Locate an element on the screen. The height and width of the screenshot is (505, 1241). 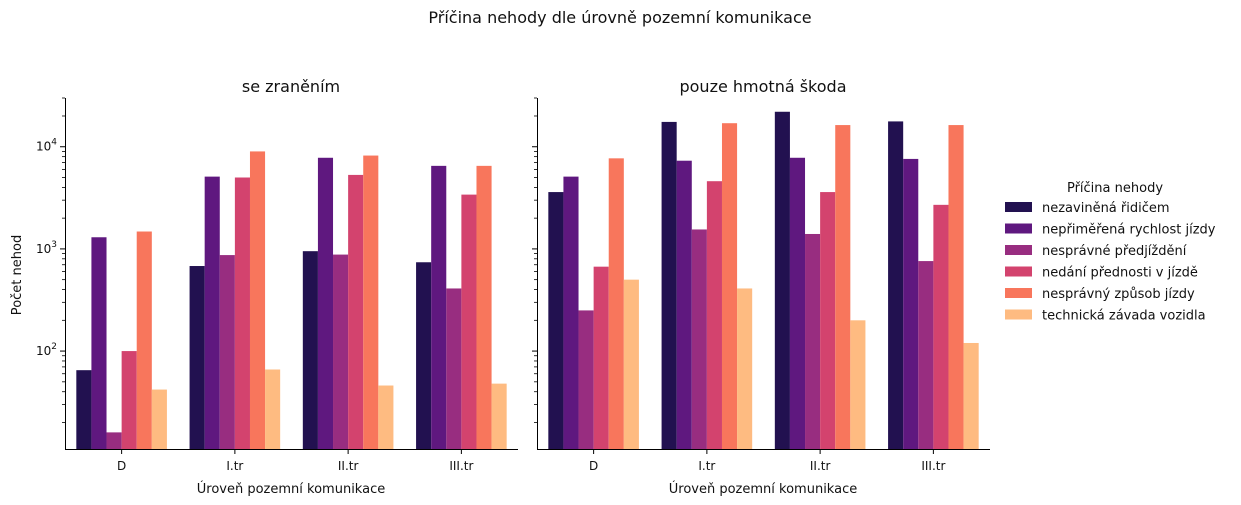
bar-with-injury-Itr-s5 is located at coordinates (273, 409).